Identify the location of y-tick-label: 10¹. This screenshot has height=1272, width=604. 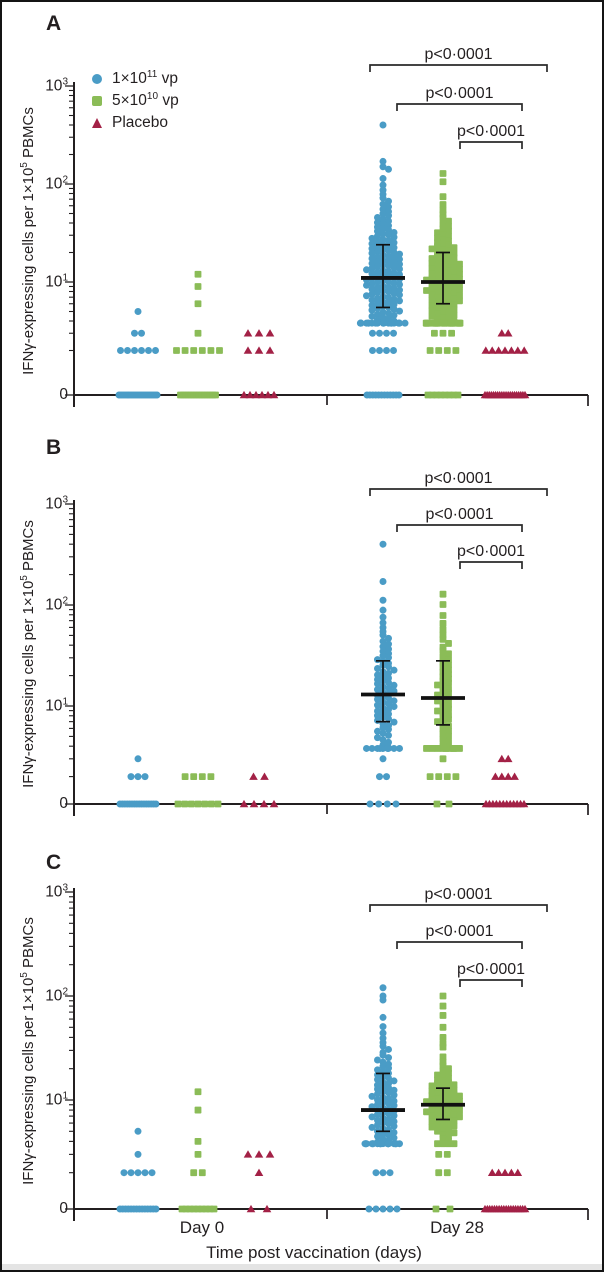
(56, 281).